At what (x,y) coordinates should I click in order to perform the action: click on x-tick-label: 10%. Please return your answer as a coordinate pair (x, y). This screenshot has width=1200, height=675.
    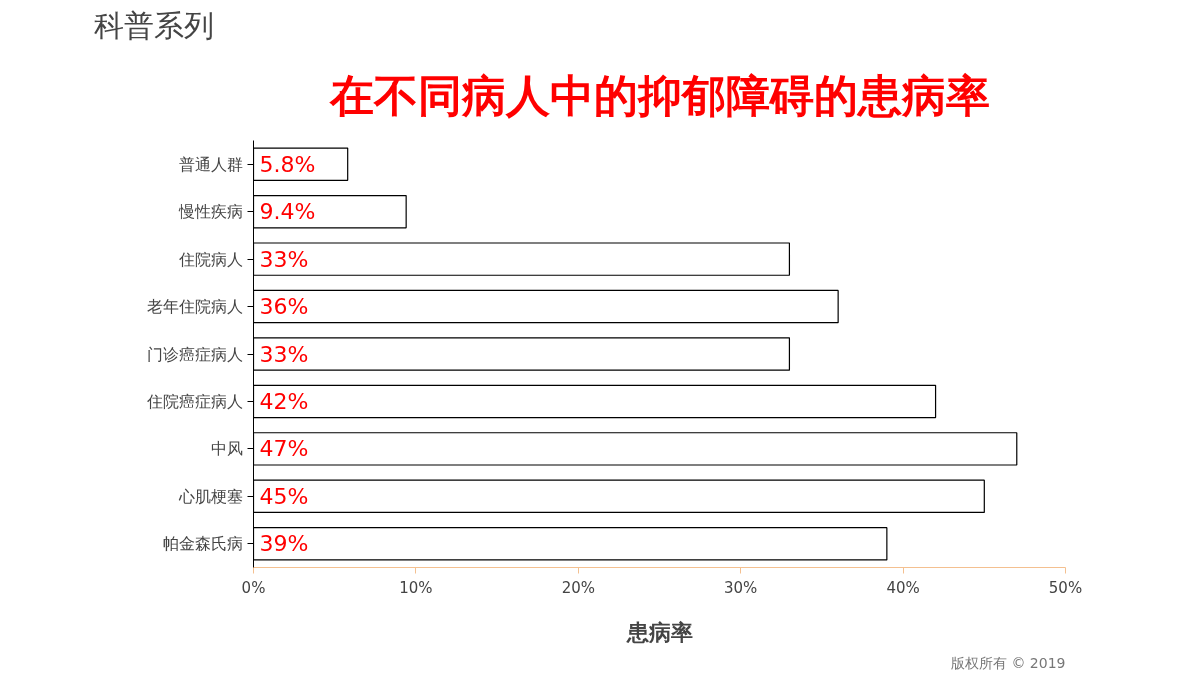
    Looking at the image, I should click on (416, 587).